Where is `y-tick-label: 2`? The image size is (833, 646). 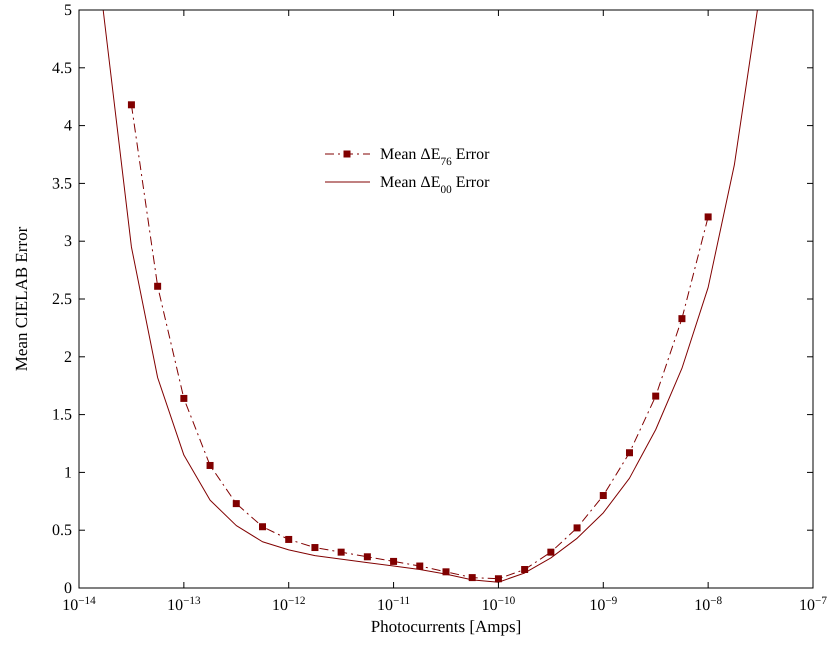
y-tick-label: 2 is located at coordinates (68, 357).